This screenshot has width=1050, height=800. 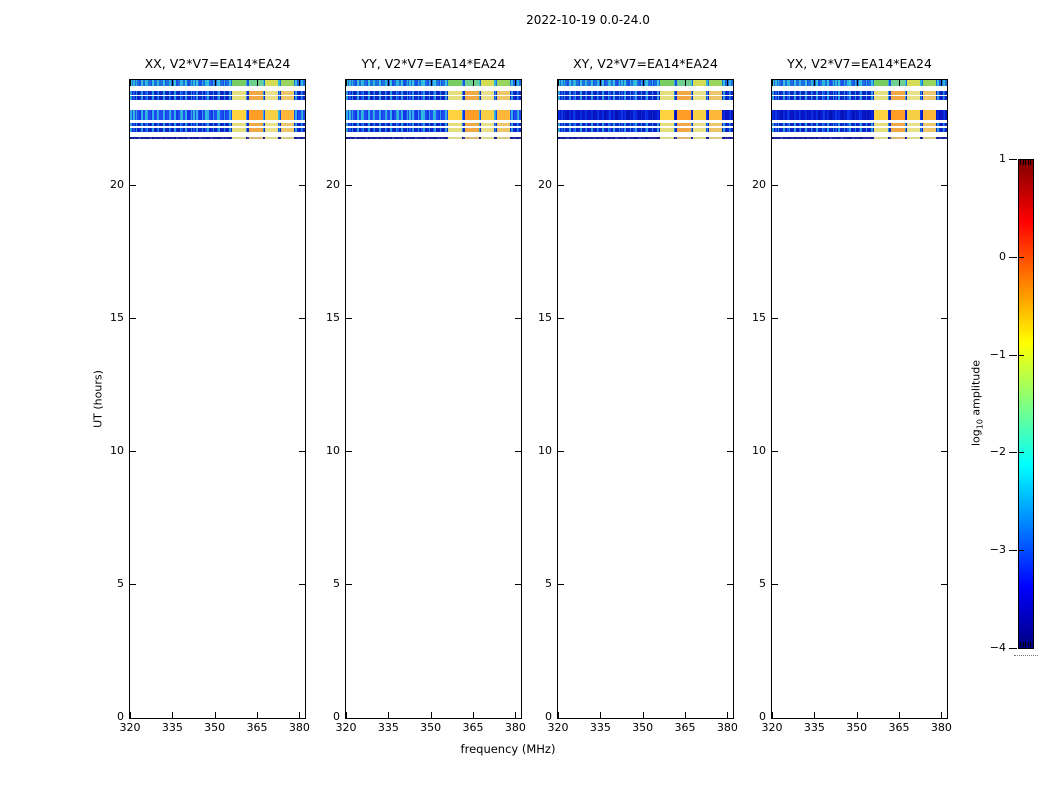 I want to click on x-tick-label: 380, so click(x=727, y=727).